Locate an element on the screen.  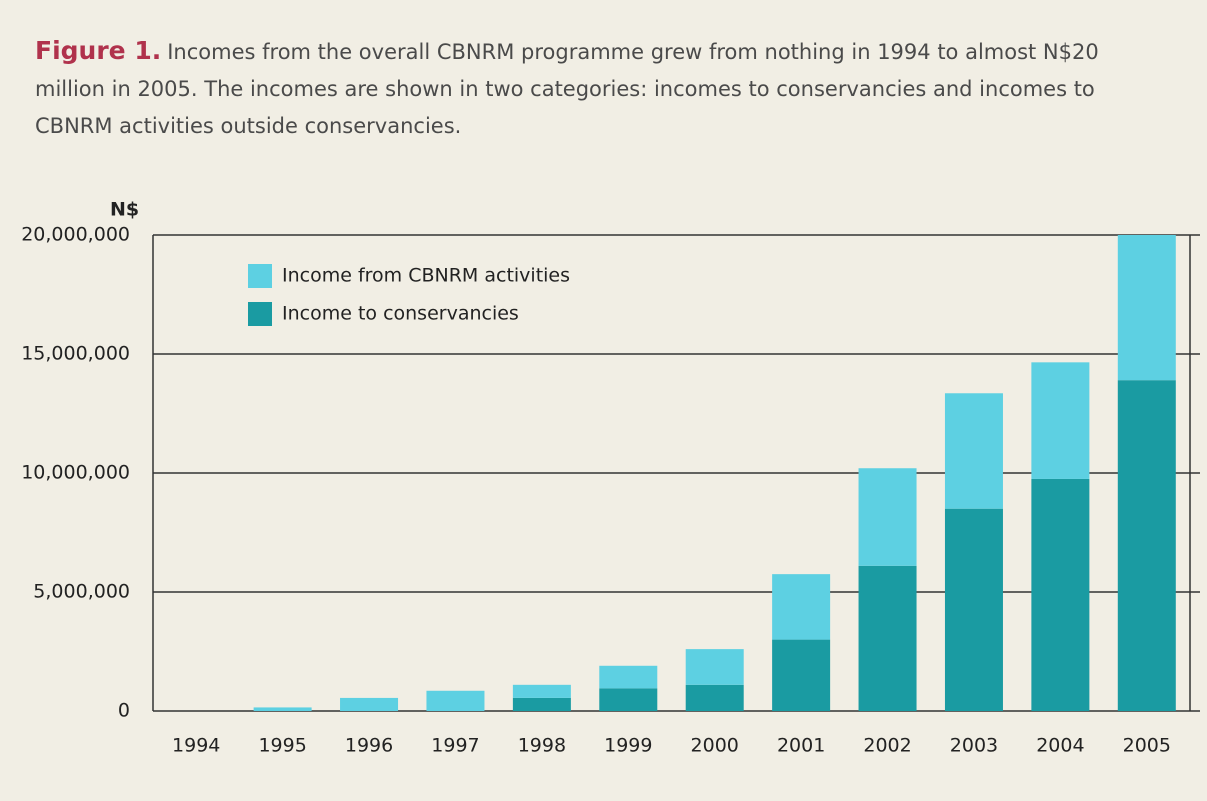
legend-label: Income from CBNRM activities is located at coordinates (426, 276).